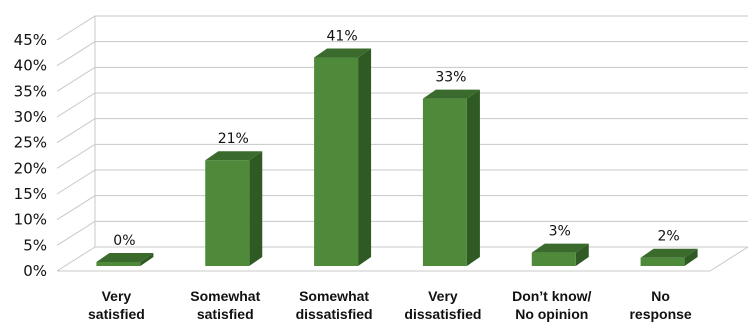  Describe the element at coordinates (30, 40) in the screenshot. I see `y-tick-label: 45%` at that location.